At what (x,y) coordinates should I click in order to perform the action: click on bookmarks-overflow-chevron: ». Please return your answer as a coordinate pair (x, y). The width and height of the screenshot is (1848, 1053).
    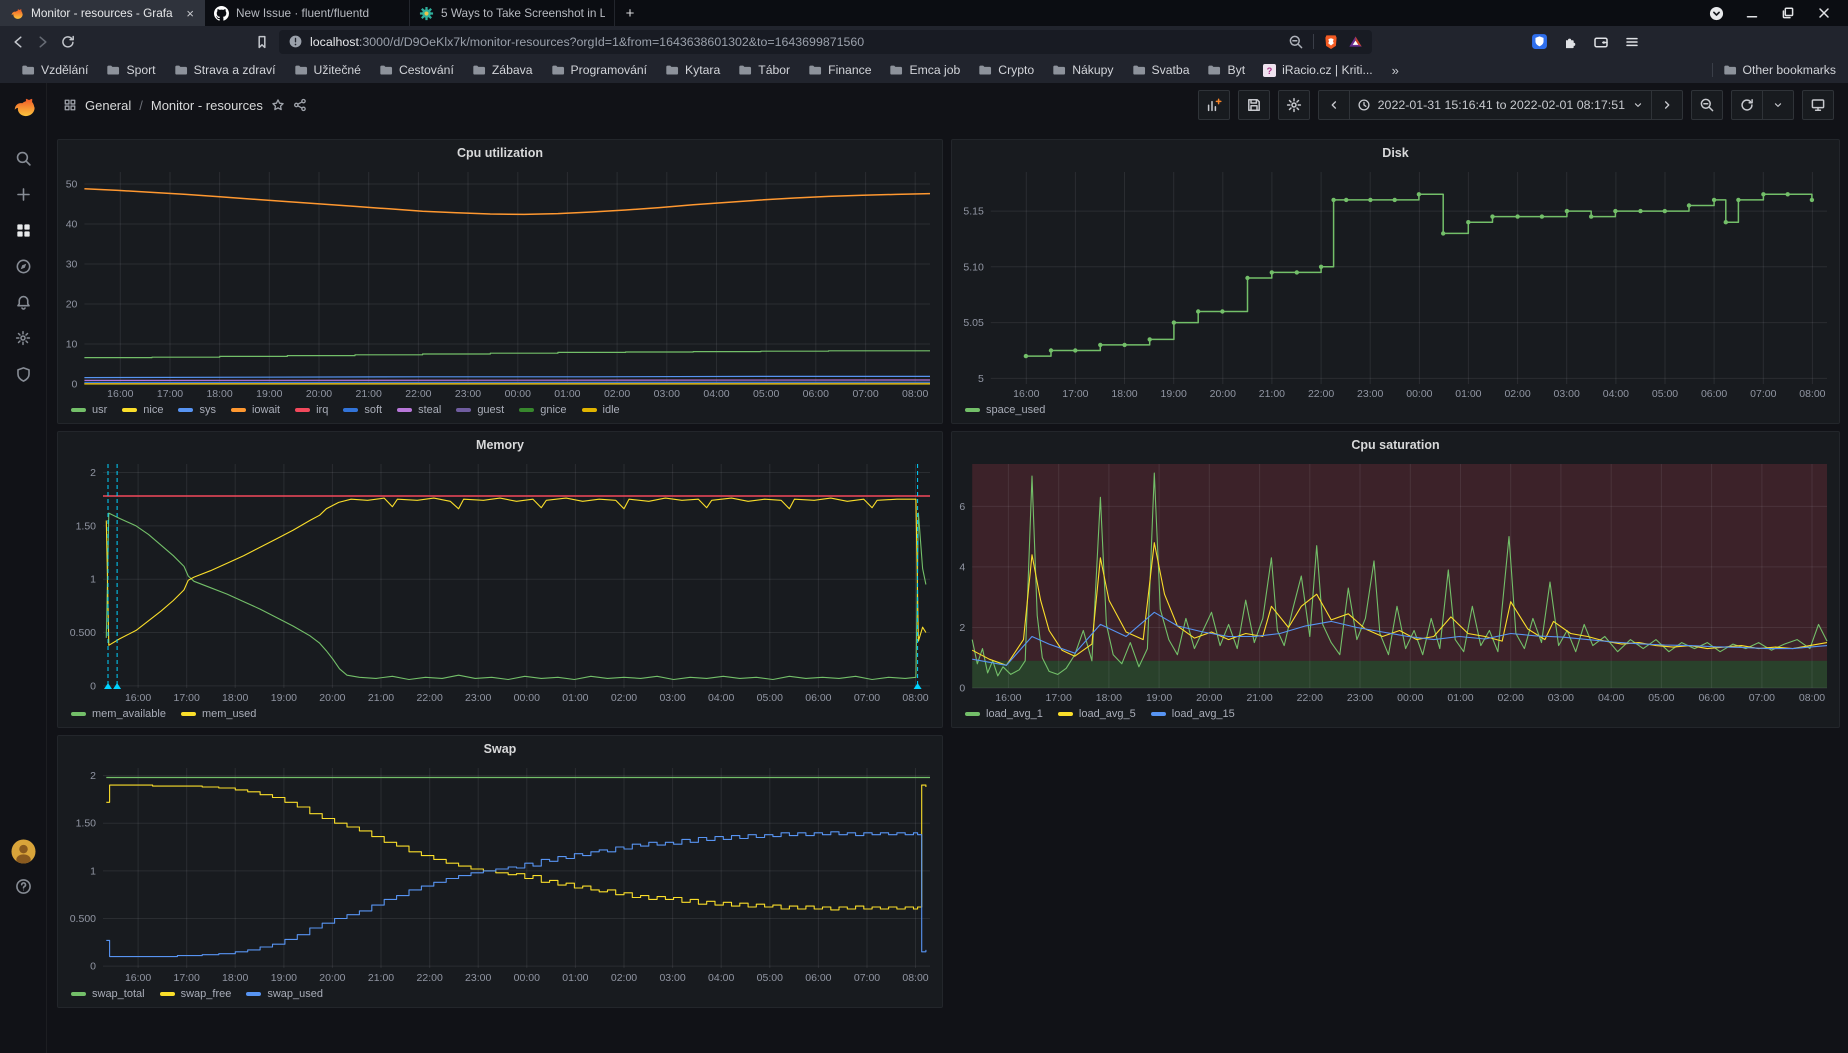
    Looking at the image, I should click on (1395, 70).